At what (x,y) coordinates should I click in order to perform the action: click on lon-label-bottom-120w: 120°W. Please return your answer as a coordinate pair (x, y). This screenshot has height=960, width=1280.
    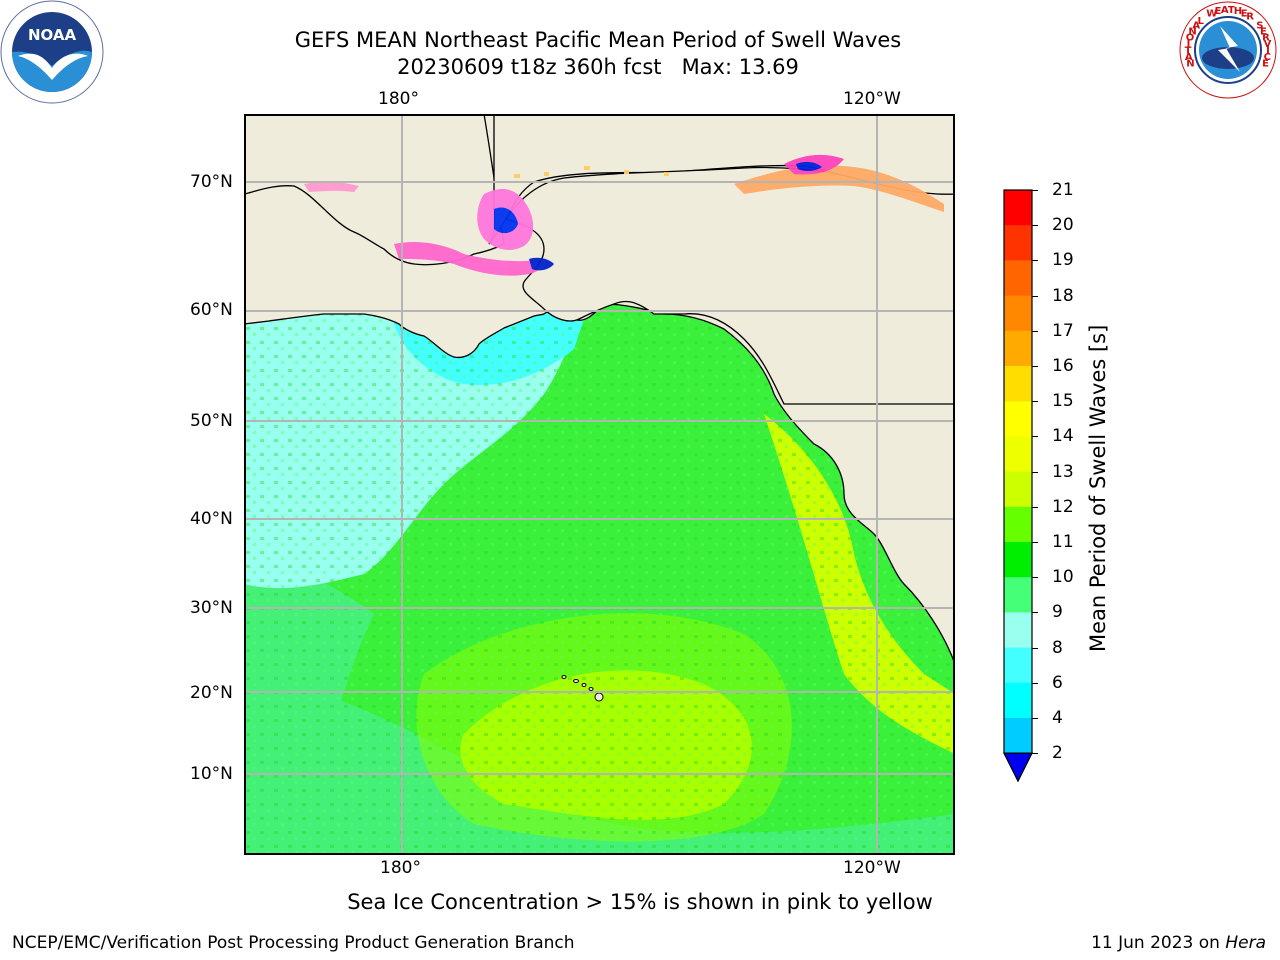
    Looking at the image, I should click on (872, 868).